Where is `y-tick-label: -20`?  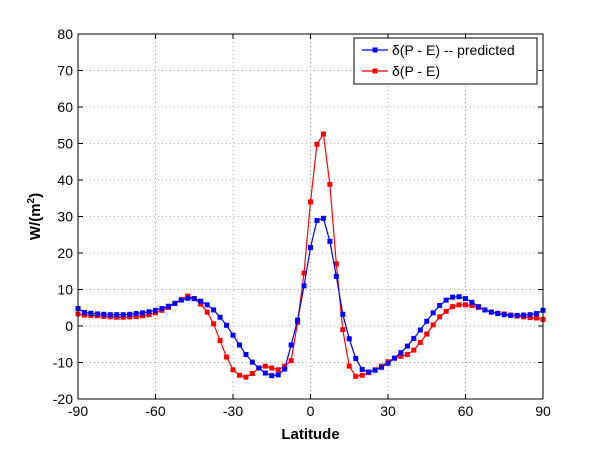
y-tick-label: -20 is located at coordinates (63, 399).